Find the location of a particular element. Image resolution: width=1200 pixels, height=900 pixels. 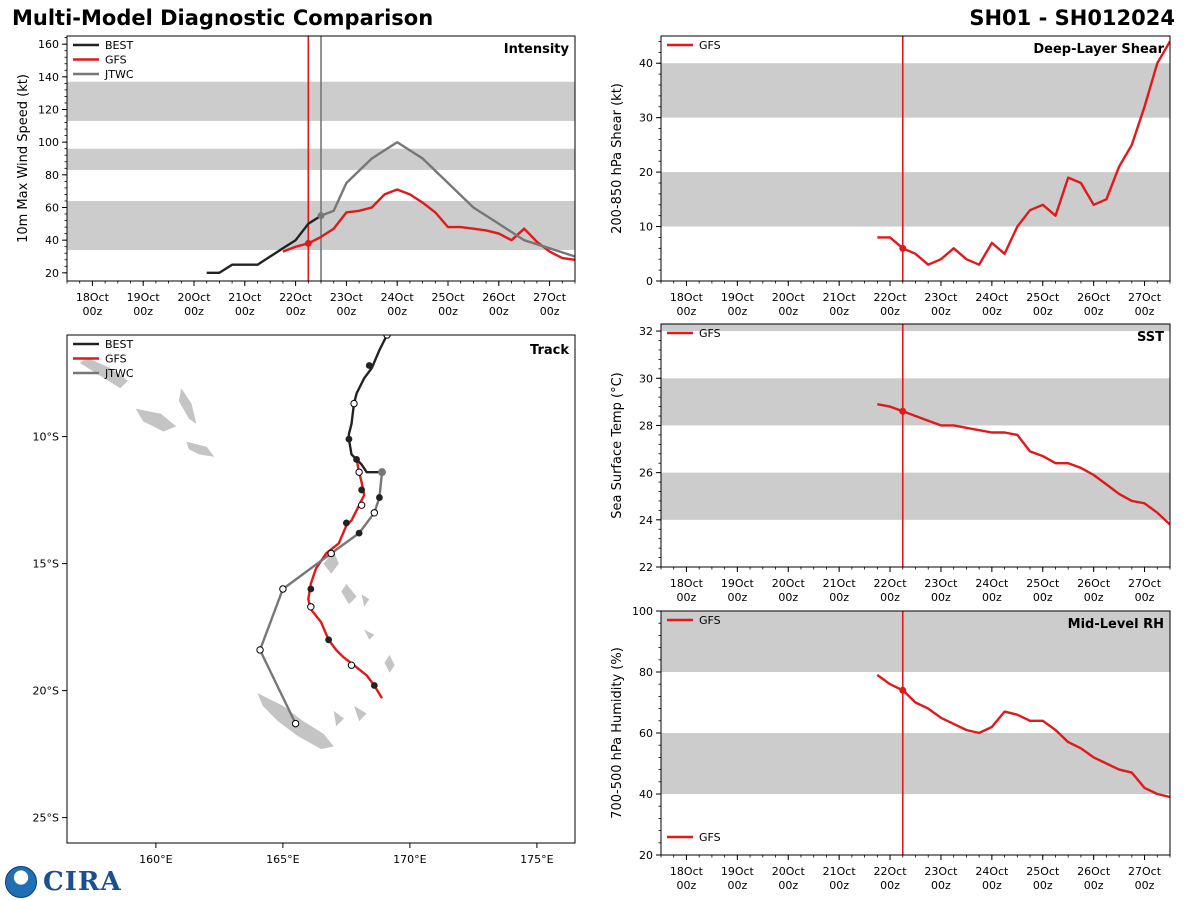

storm-id: SH01 - SH012024 is located at coordinates (1072, 18).